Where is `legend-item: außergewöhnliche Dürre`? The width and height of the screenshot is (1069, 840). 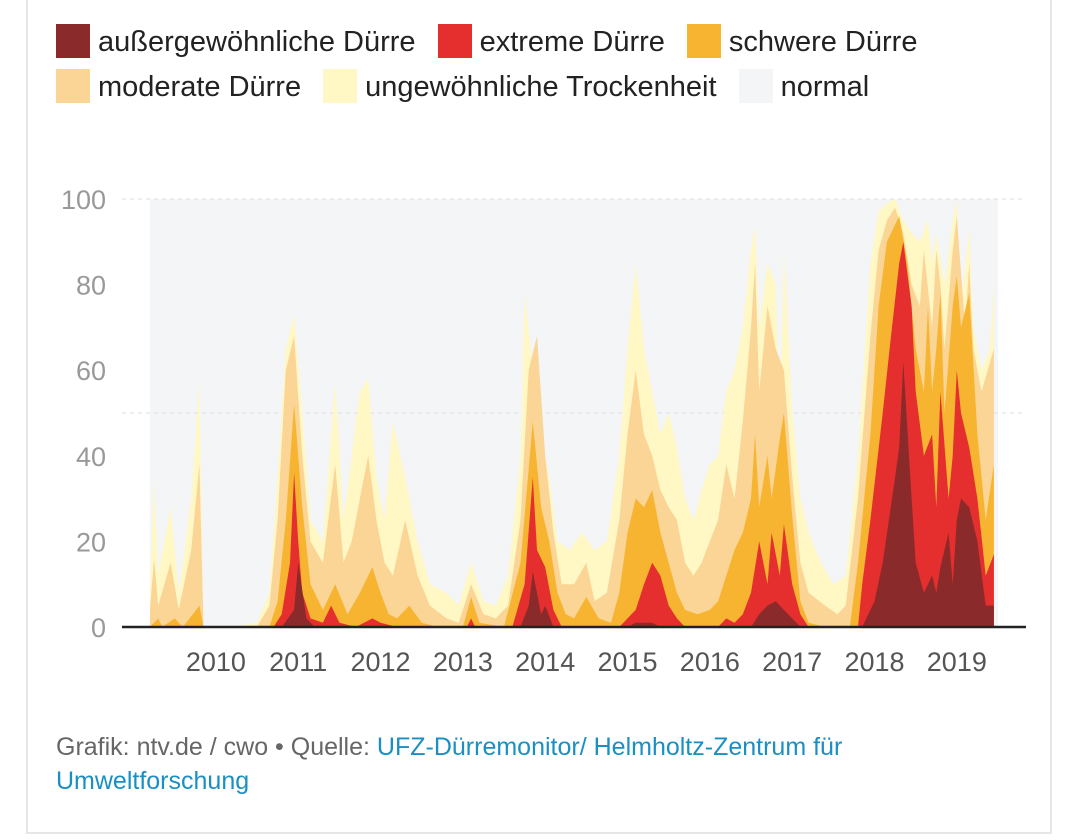 legend-item: außergewöhnliche Dürre is located at coordinates (236, 41).